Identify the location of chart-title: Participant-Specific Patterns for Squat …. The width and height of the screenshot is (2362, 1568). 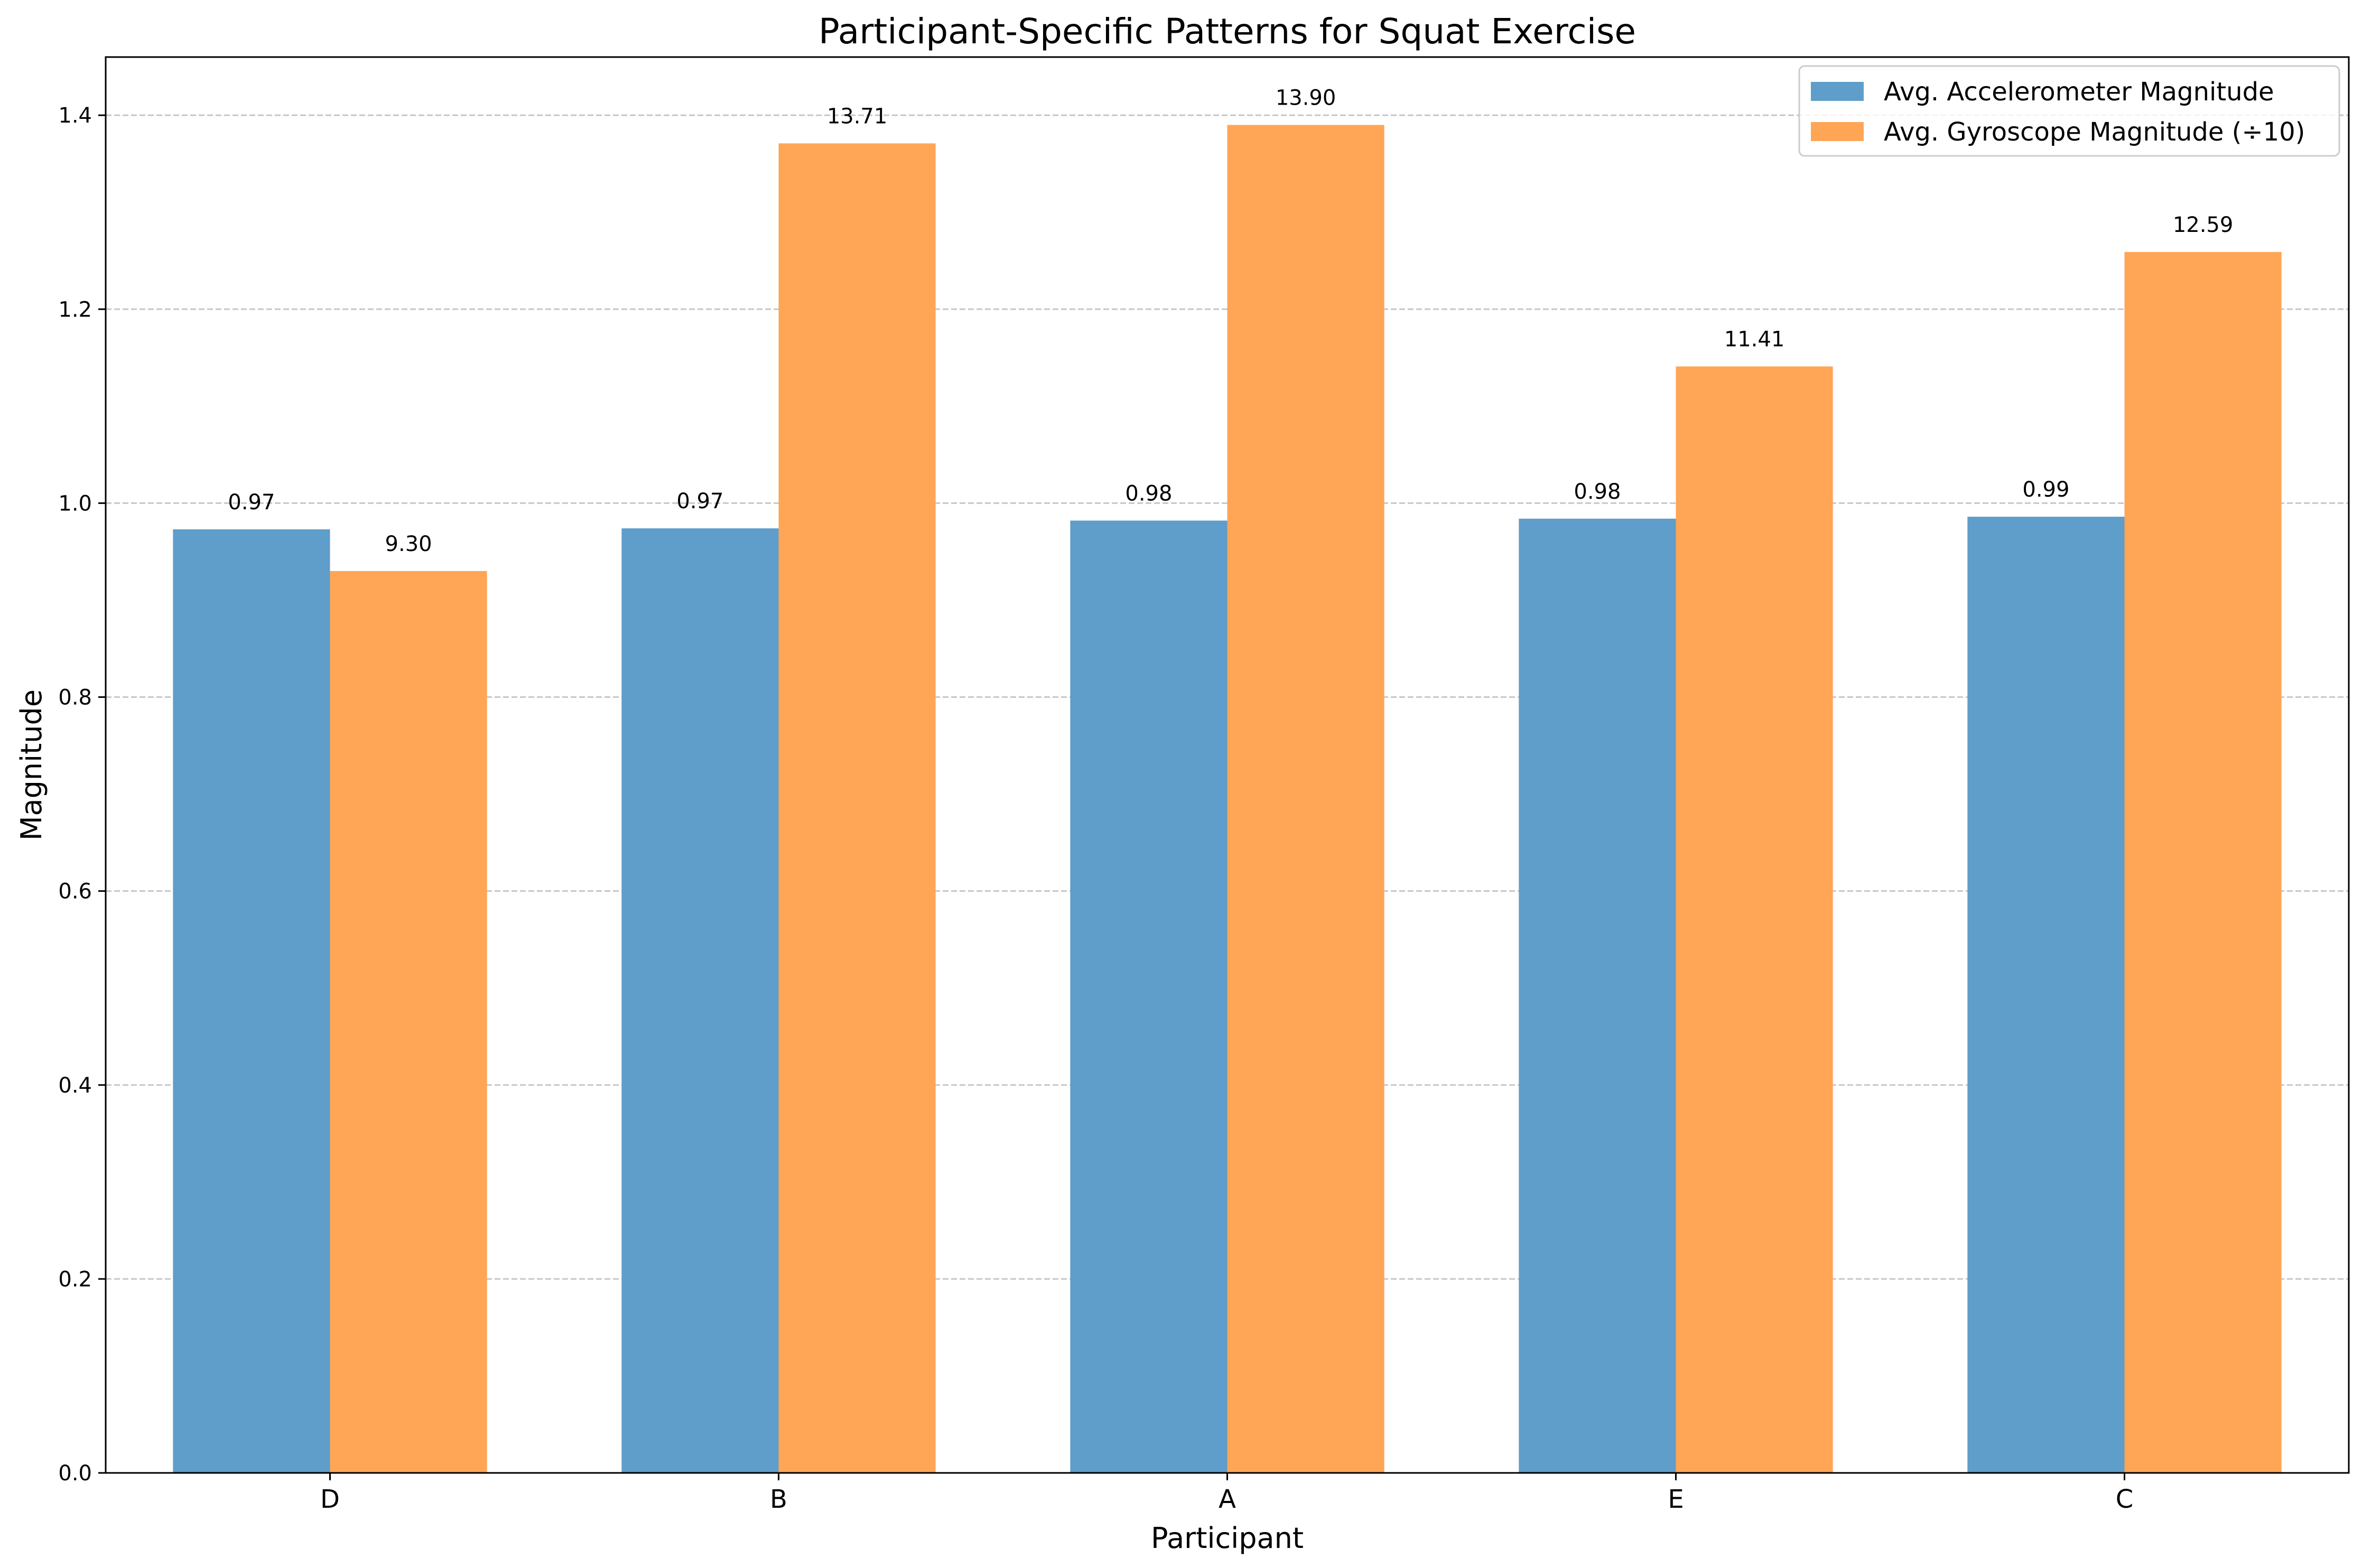
(1227, 31).